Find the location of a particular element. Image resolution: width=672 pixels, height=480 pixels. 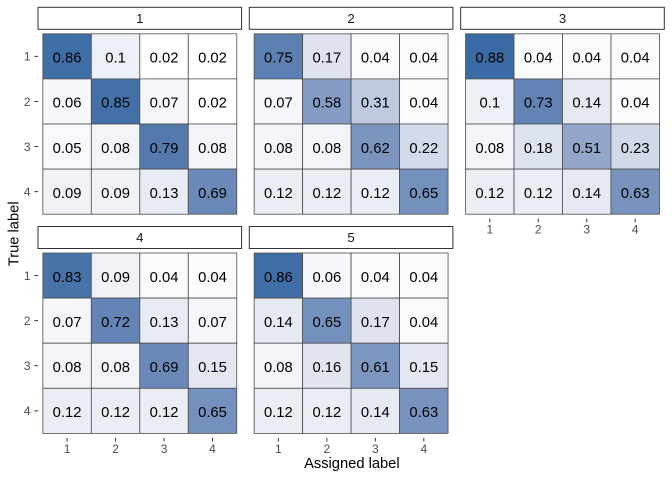

svg-text: 0.73 is located at coordinates (538, 104).